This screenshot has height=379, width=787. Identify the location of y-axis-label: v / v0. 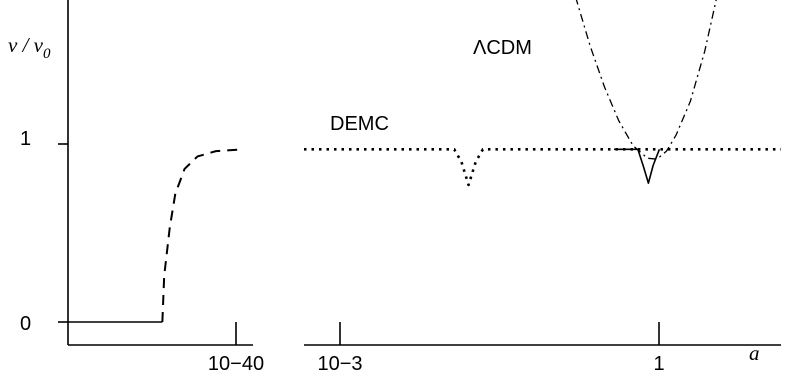
(29, 47).